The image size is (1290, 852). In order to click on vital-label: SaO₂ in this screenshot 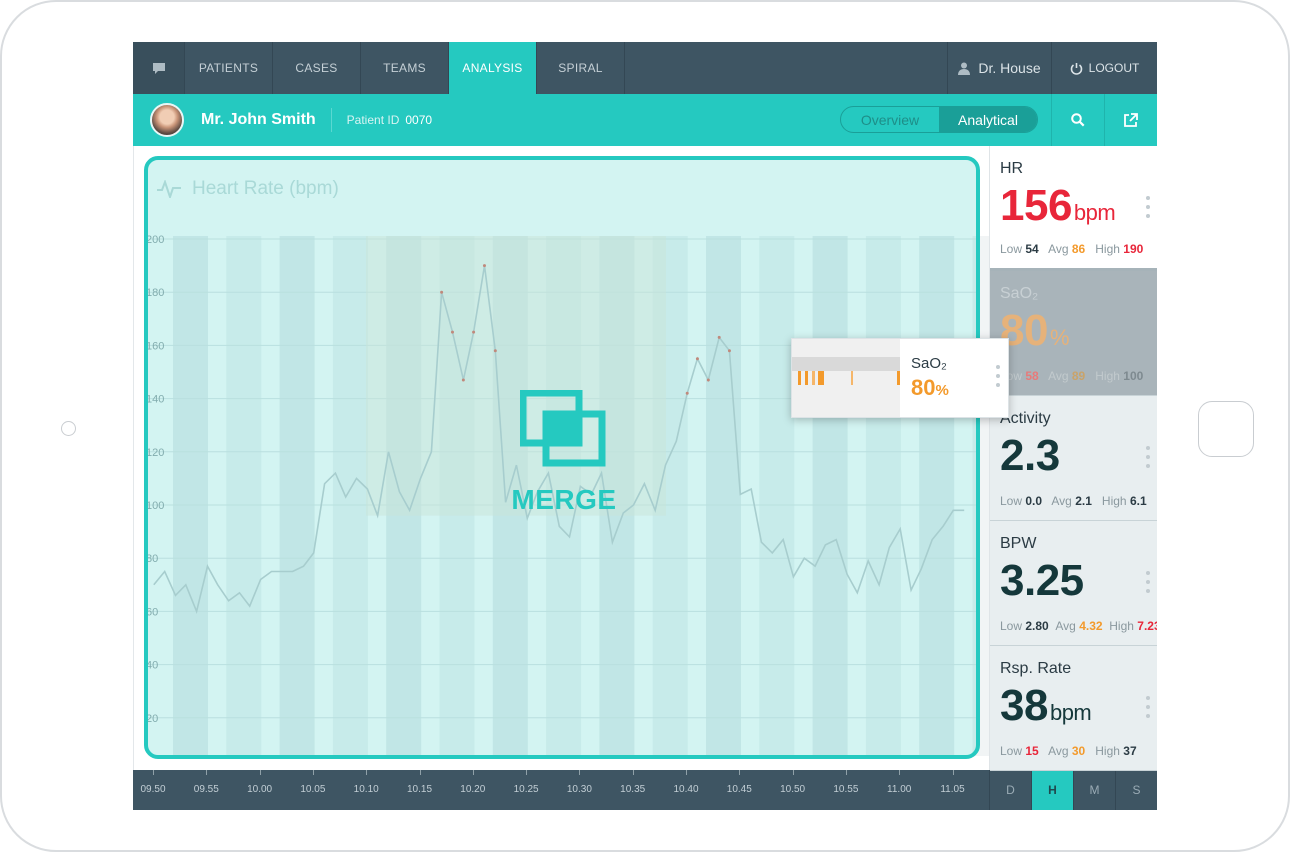, I will do `click(1019, 293)`.